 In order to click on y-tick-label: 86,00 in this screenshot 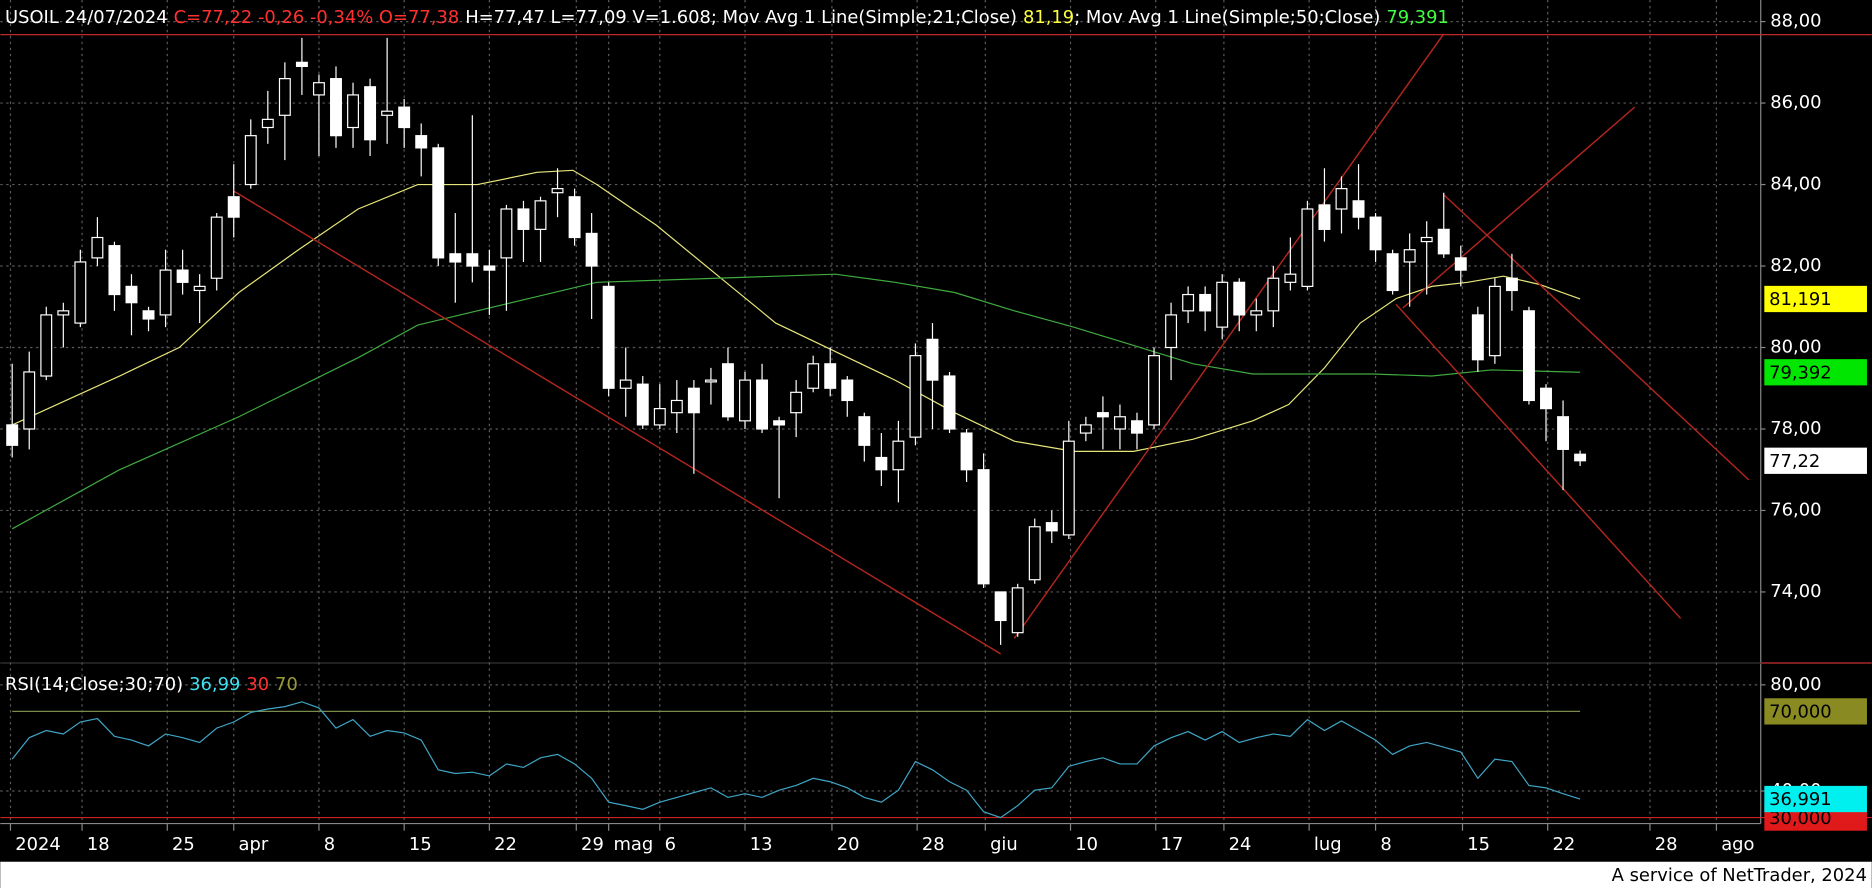, I will do `click(1795, 102)`.